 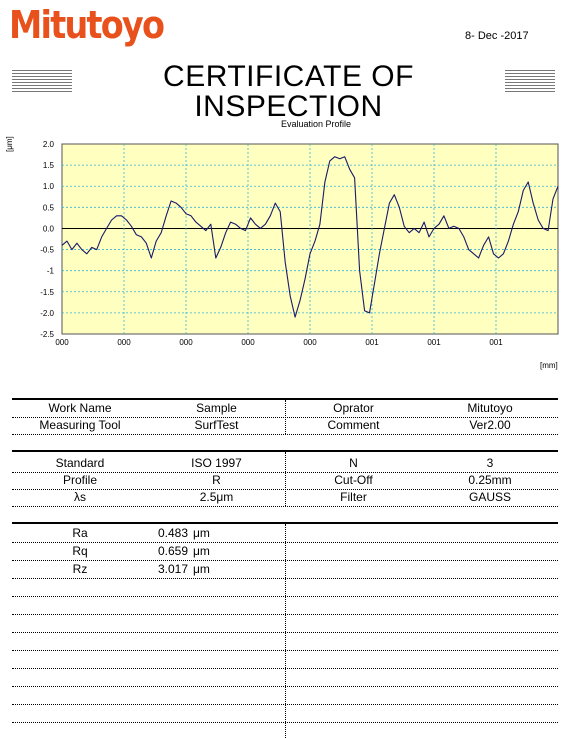 I want to click on result-row: Ra 0.483 μm, so click(x=285, y=534).